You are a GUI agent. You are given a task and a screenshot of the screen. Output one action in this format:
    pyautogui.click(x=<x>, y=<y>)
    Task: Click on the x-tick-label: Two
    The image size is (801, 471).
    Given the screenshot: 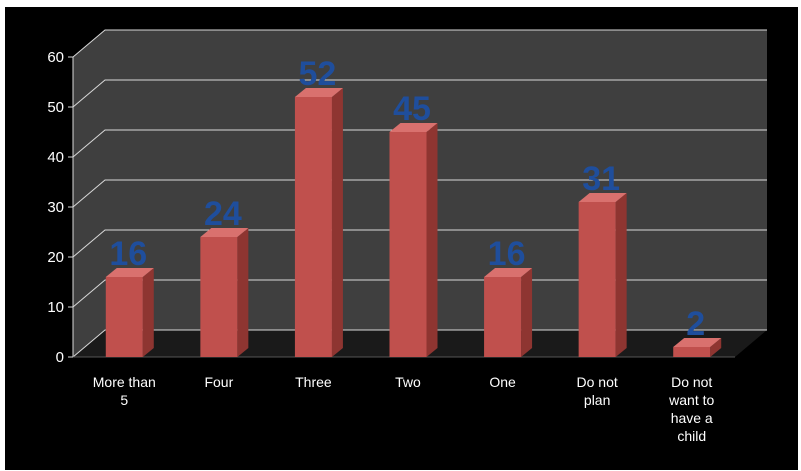 What is the action you would take?
    pyautogui.click(x=408, y=382)
    